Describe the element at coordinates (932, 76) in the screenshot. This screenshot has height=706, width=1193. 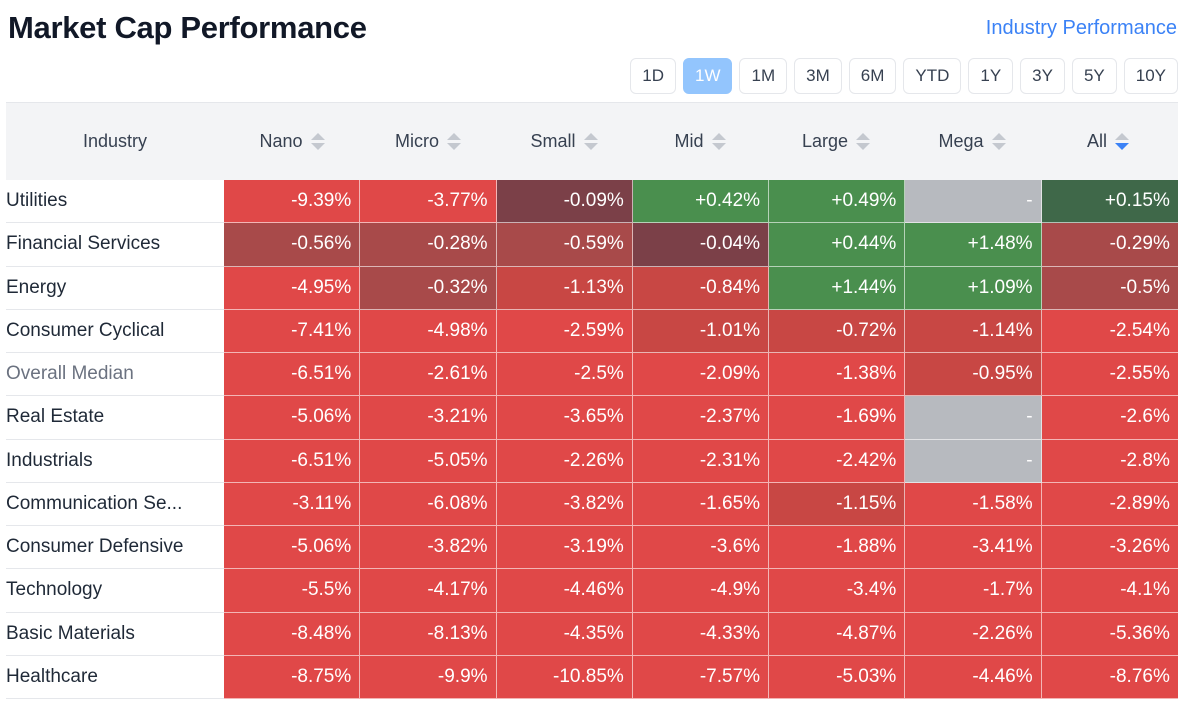
I see `period-button-ytd: YTD` at that location.